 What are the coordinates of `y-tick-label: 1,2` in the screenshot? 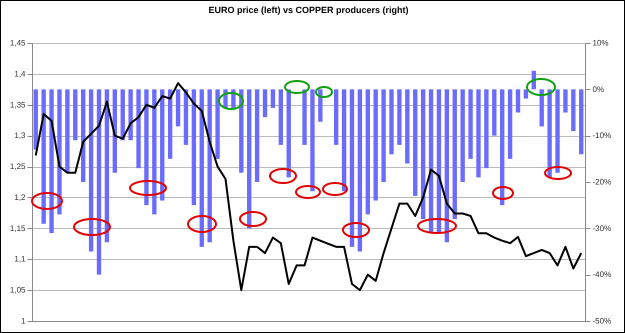 It's located at (20, 197).